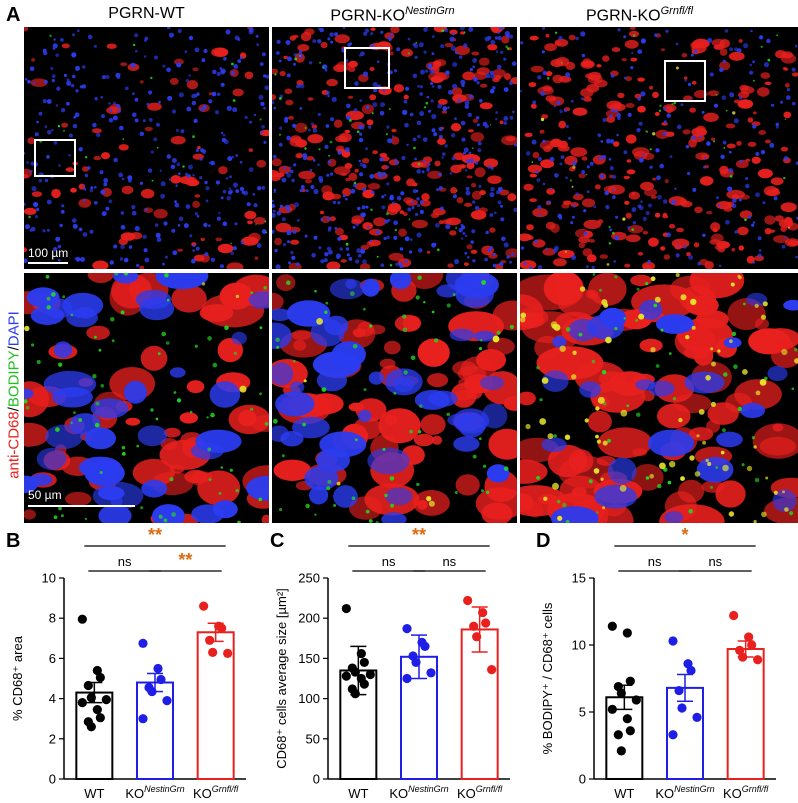 This screenshot has height=803, width=798. I want to click on row-label: anti-CD68/BODIPY/DAPI, so click(14, 395).